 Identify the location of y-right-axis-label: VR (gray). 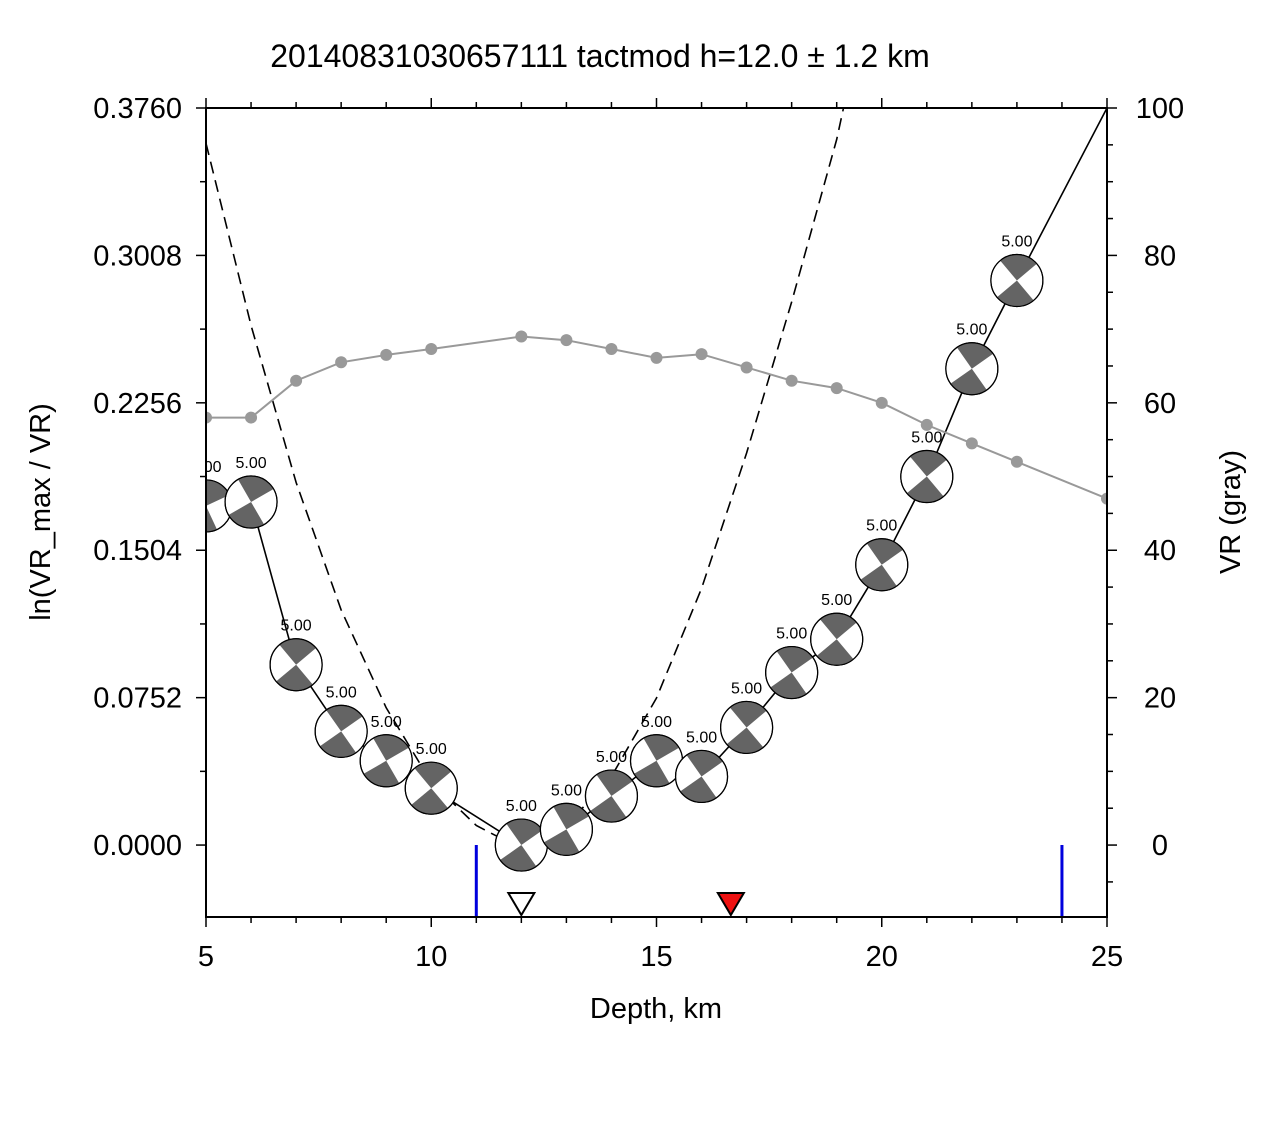
(1231, 512).